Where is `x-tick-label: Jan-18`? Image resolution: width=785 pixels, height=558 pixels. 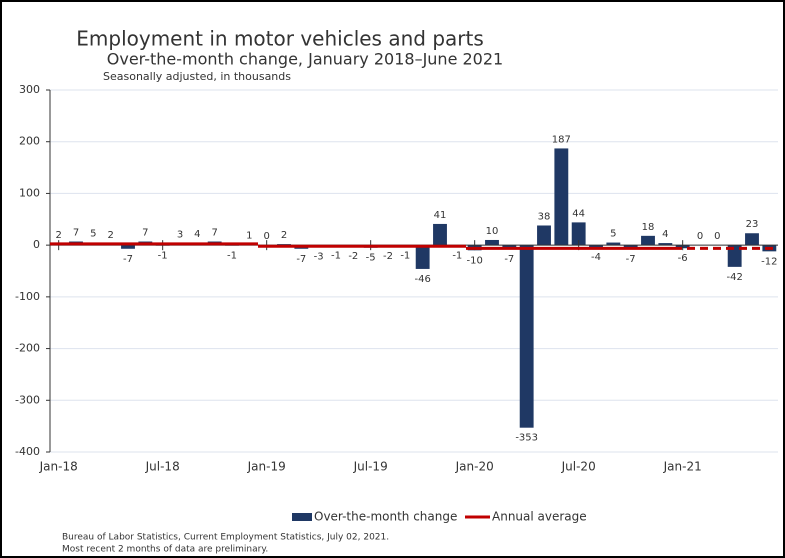
x-tick-label: Jan-18 is located at coordinates (58, 467).